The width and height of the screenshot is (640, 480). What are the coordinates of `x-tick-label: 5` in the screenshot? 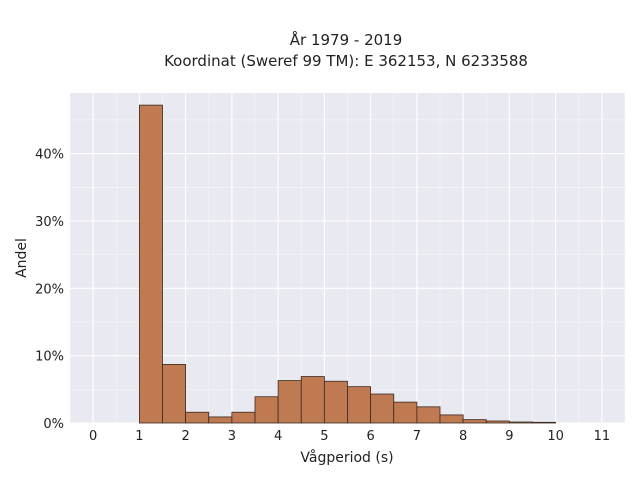 It's located at (324, 436).